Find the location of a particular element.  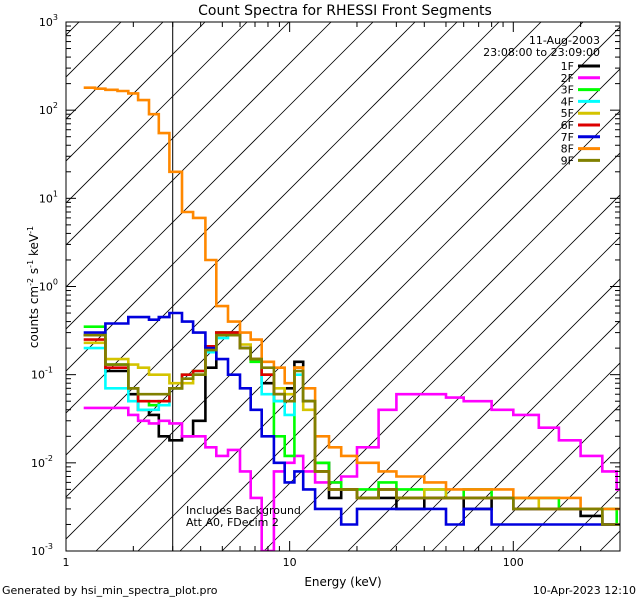

x-tick-label: 1 is located at coordinates (66, 562).